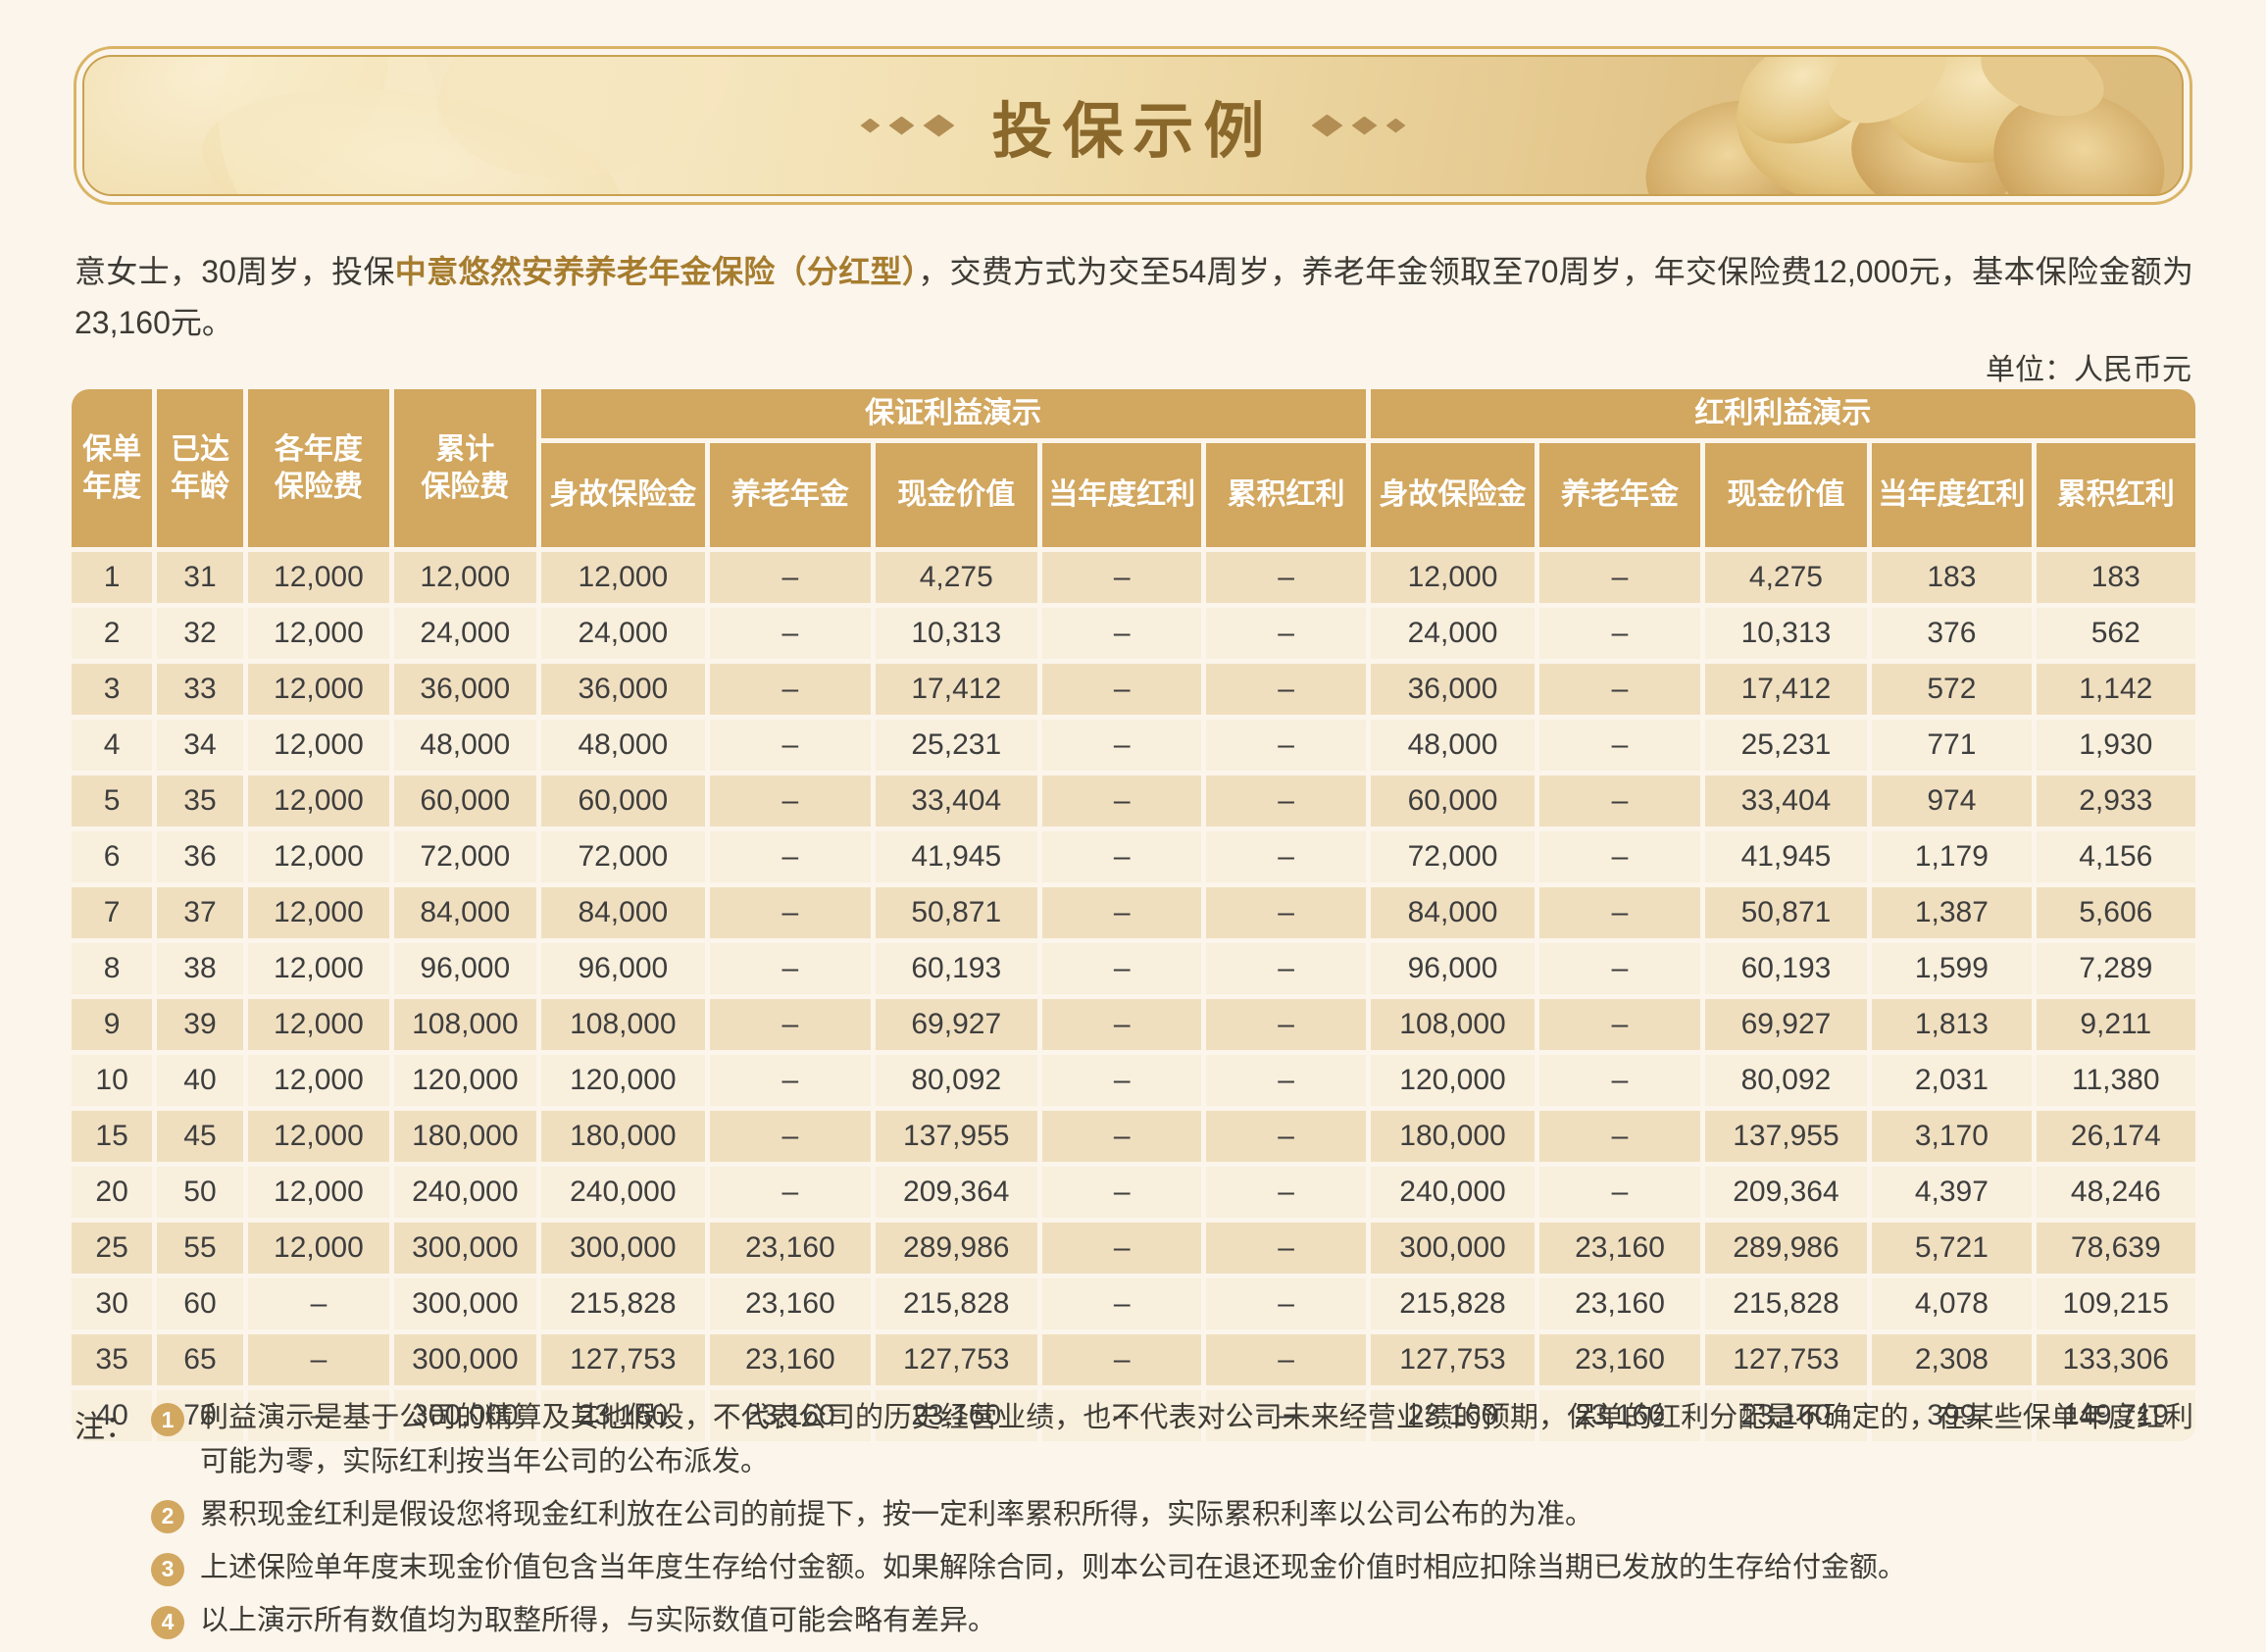 This screenshot has height=1652, width=2266. What do you see at coordinates (1952, 577) in the screenshot?
I see `table-cell: 183` at bounding box center [1952, 577].